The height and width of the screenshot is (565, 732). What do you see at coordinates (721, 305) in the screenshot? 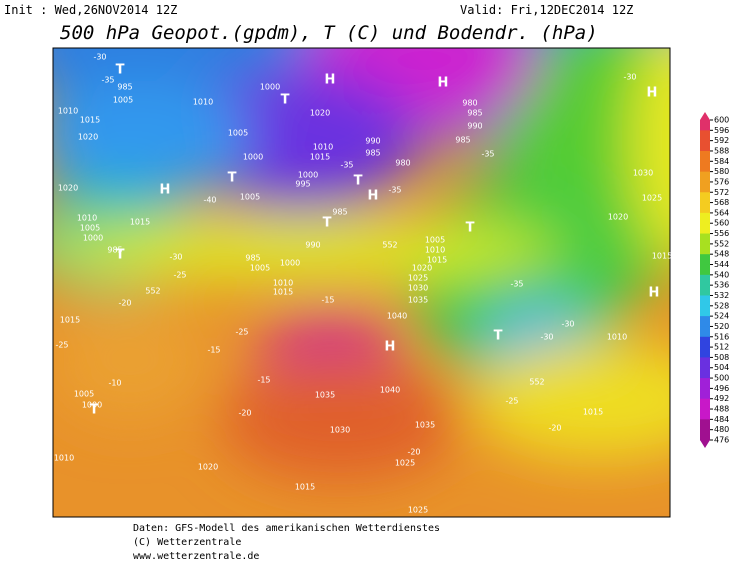
I see `colorbar-tick-label: 528` at bounding box center [721, 305].